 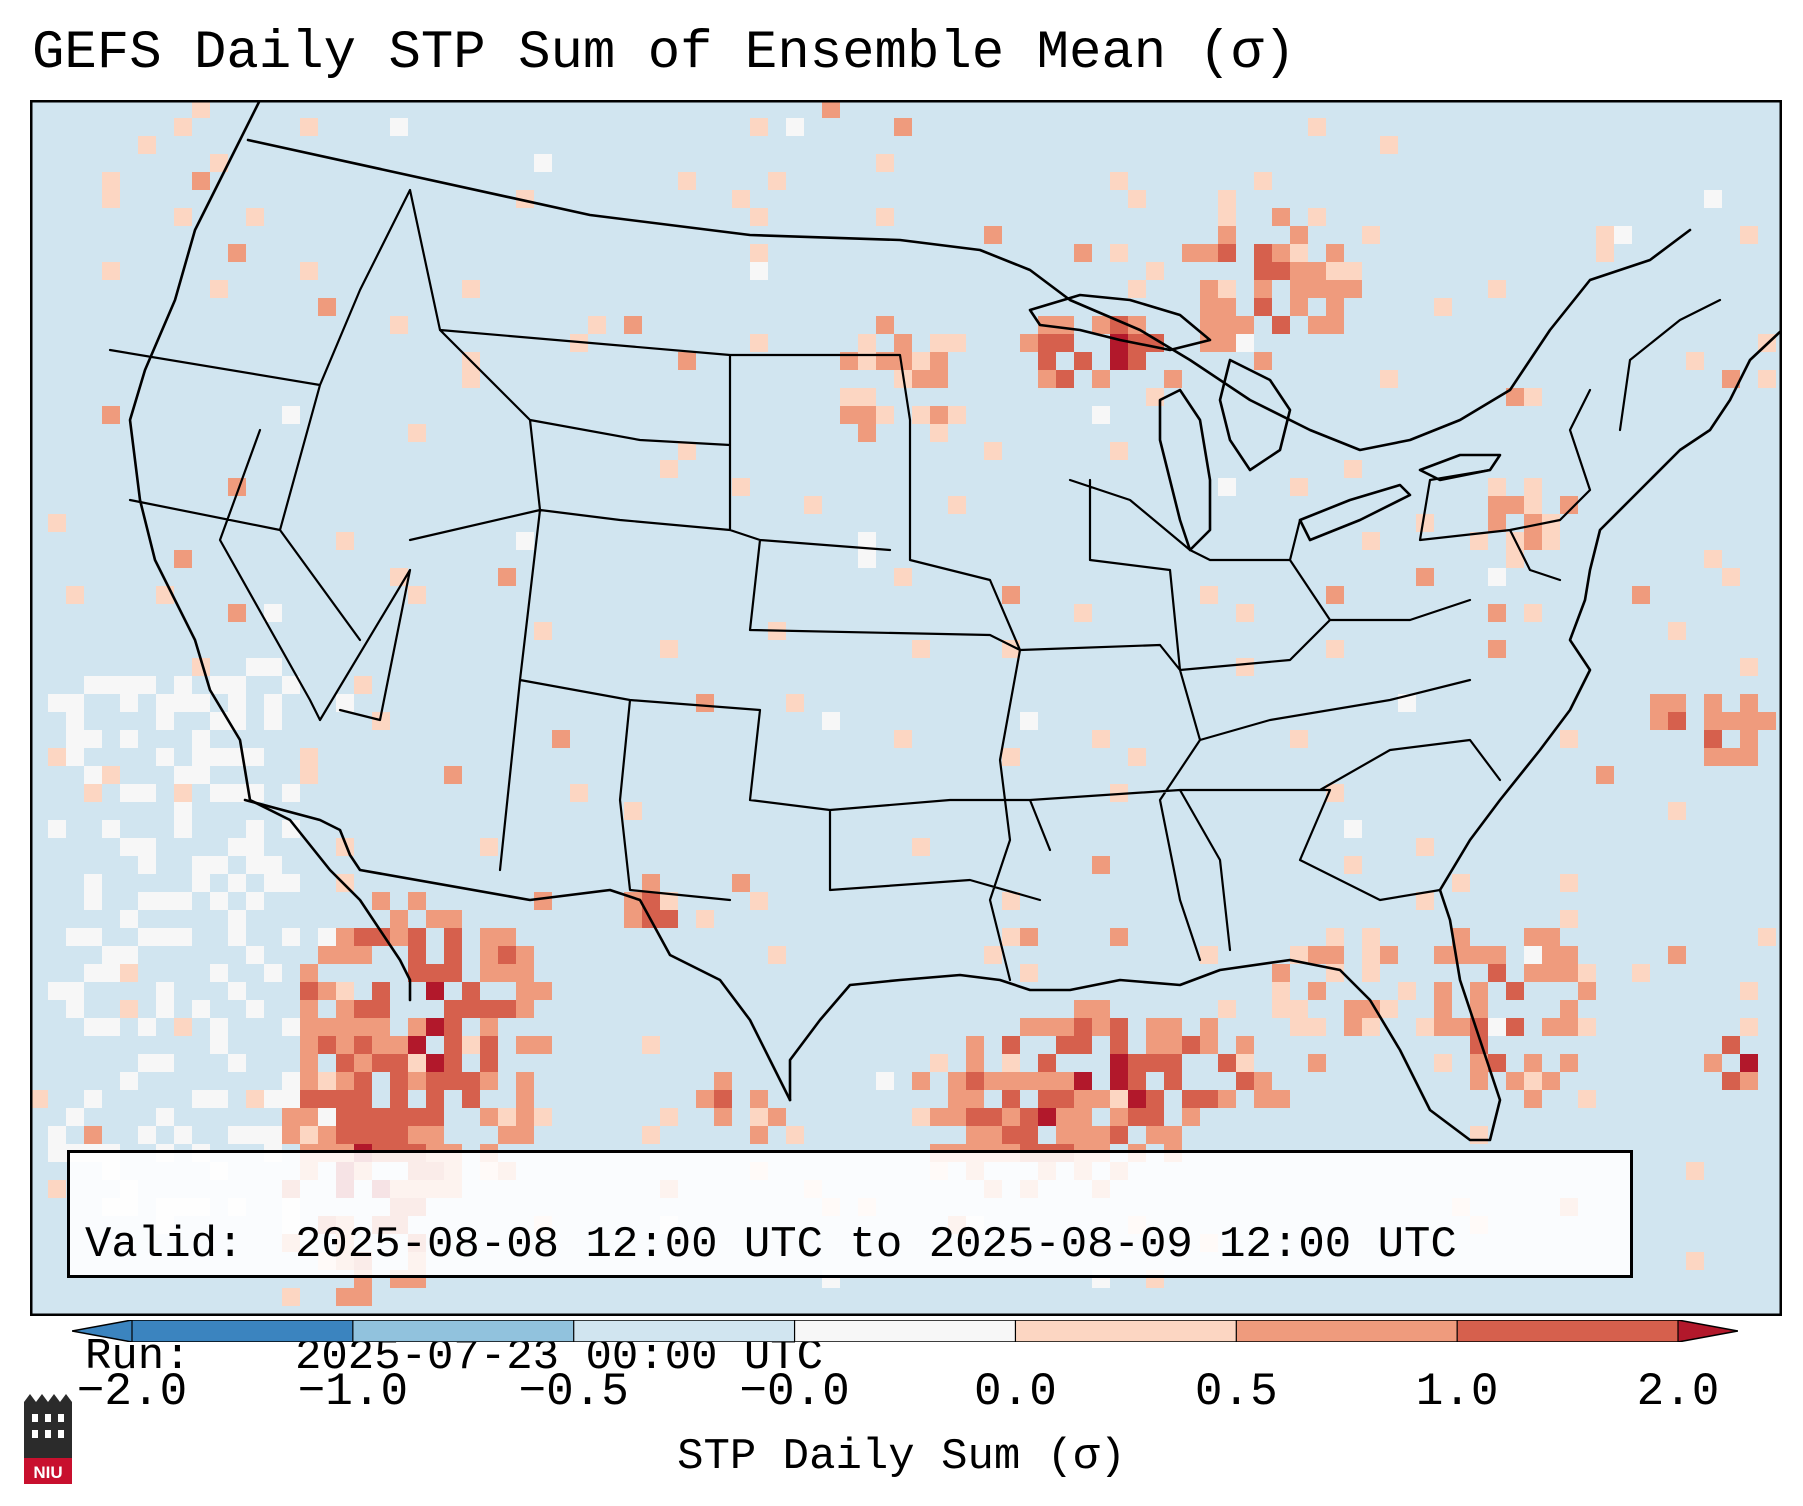 I want to click on colorbar-tick-label: 1.0, so click(x=1457, y=1392).